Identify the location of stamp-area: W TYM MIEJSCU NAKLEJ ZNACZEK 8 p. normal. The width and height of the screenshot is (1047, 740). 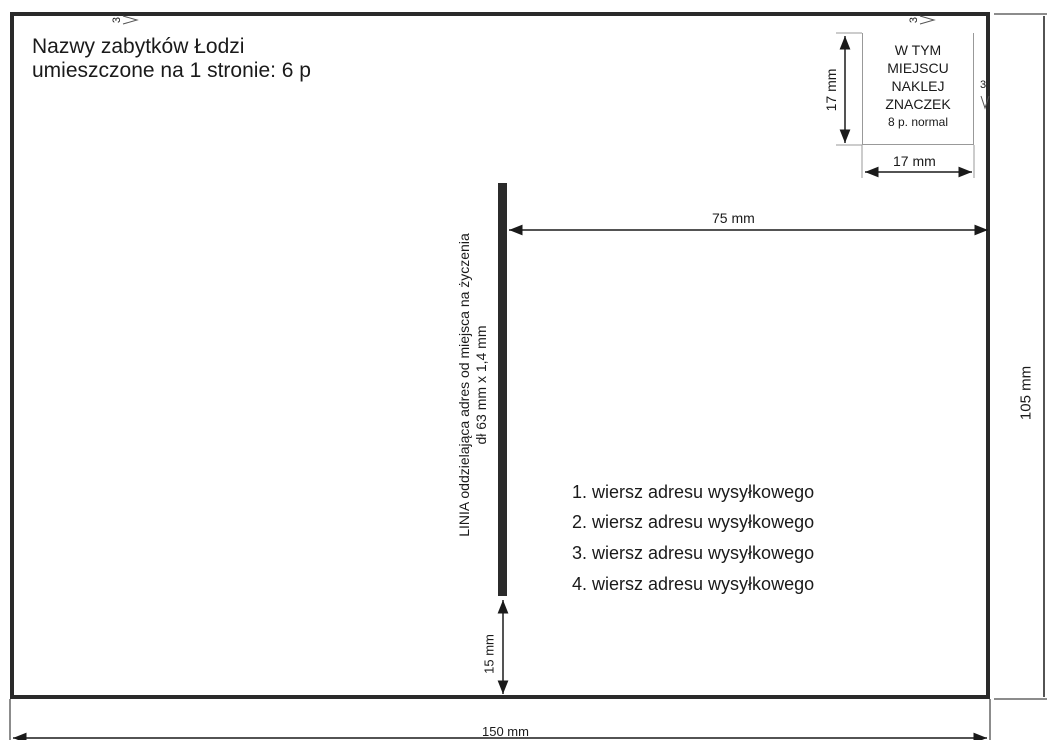
(918, 89).